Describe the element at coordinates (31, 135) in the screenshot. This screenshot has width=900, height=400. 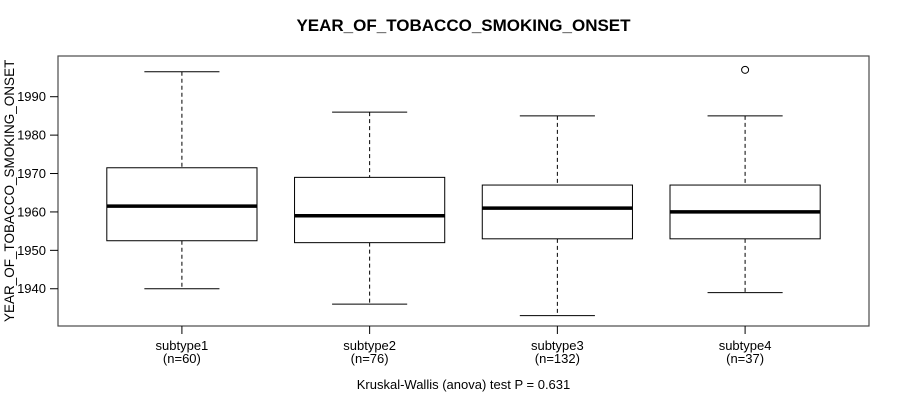
I see `y-axis-tick-label: 1980` at that location.